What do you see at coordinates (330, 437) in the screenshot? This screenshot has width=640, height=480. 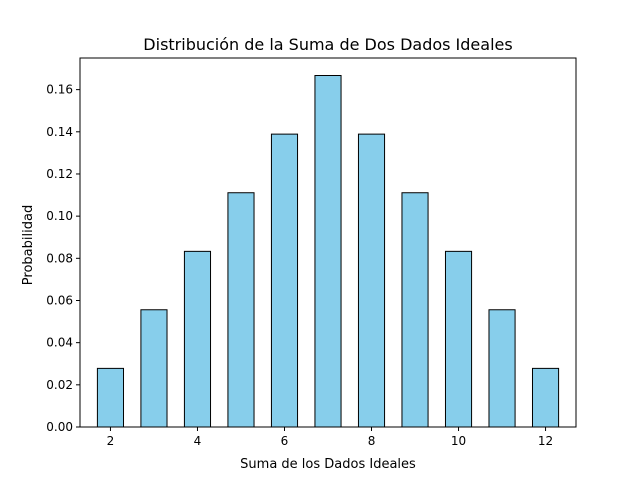 I see `x-axis: 2 4 6 8 10 12` at bounding box center [330, 437].